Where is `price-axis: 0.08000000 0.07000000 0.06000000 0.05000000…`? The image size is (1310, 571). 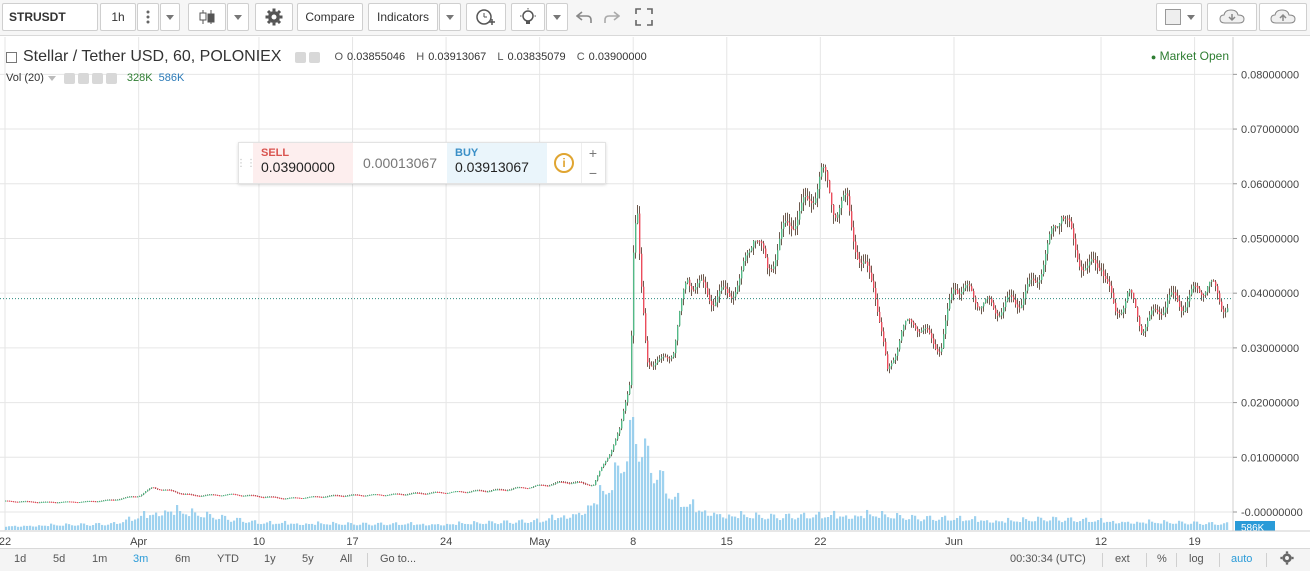
price-axis: 0.08000000 0.07000000 0.06000000 0.05000000… is located at coordinates (1271, 285).